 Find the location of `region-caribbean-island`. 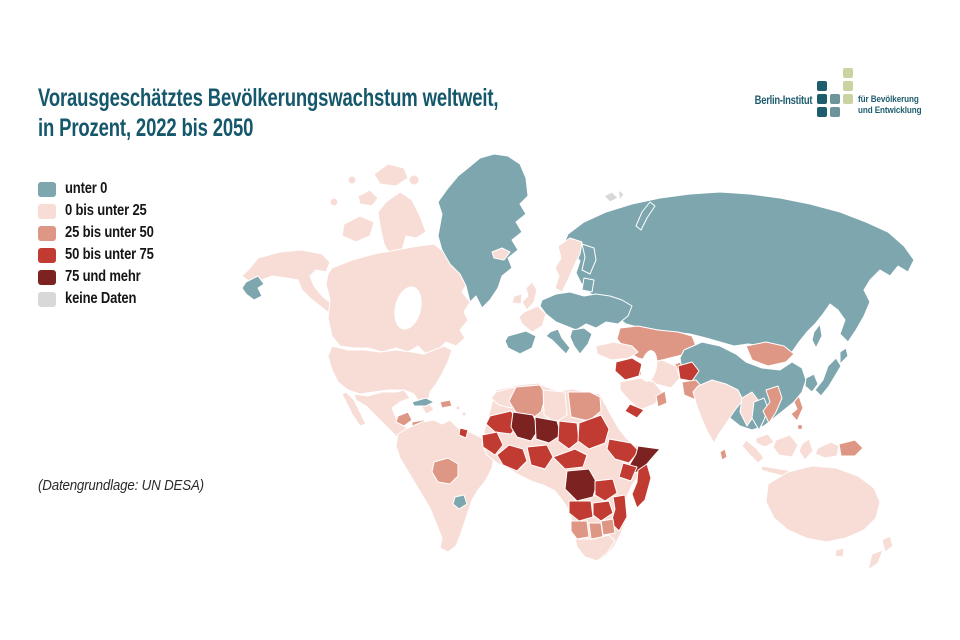

region-caribbean-island is located at coordinates (458, 408).